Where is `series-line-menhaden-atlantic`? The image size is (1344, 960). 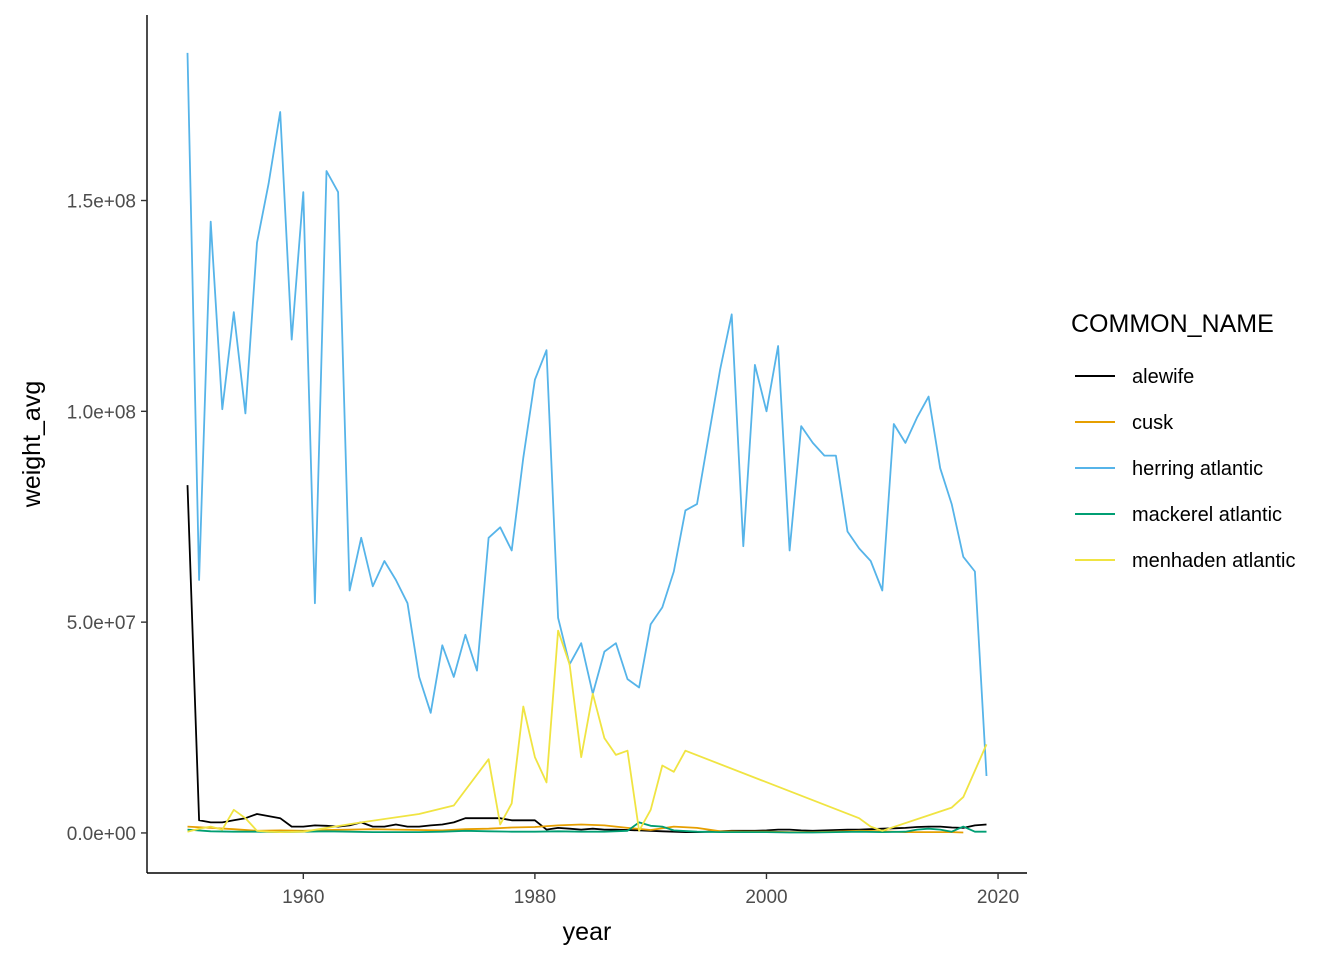
series-line-menhaden-atlantic is located at coordinates (587, 732).